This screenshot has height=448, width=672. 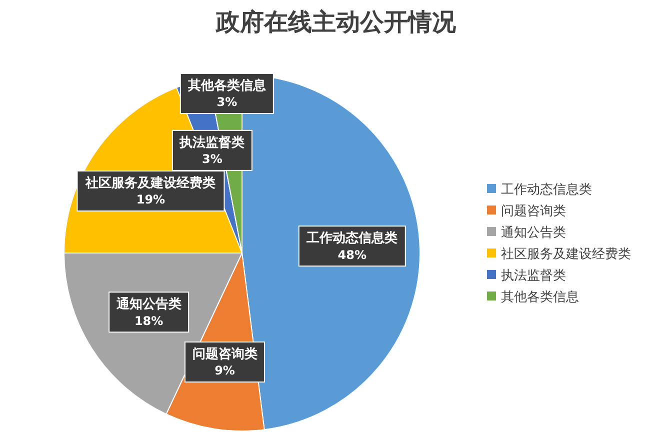 I want to click on legend-label: 其他各类信息, so click(x=540, y=298).